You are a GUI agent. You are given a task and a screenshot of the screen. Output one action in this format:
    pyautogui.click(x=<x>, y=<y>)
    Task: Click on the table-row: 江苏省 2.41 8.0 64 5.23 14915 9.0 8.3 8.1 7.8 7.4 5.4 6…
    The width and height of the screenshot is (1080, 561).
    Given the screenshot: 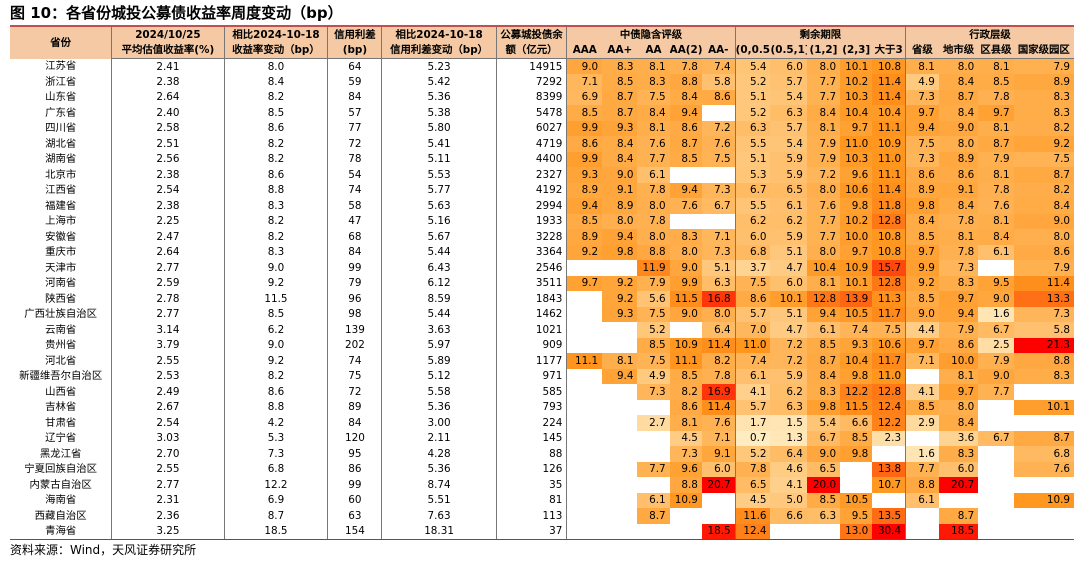 What is the action you would take?
    pyautogui.click(x=542, y=66)
    